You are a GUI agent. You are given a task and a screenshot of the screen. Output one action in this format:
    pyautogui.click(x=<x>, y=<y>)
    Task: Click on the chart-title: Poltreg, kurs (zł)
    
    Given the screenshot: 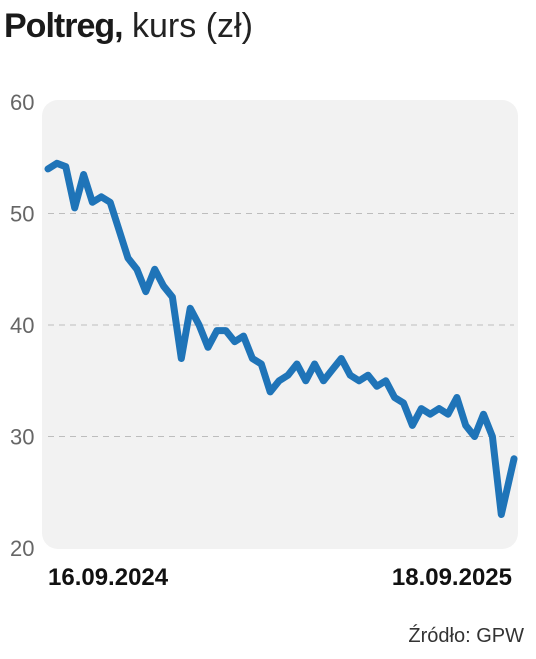 What is the action you would take?
    pyautogui.click(x=128, y=26)
    